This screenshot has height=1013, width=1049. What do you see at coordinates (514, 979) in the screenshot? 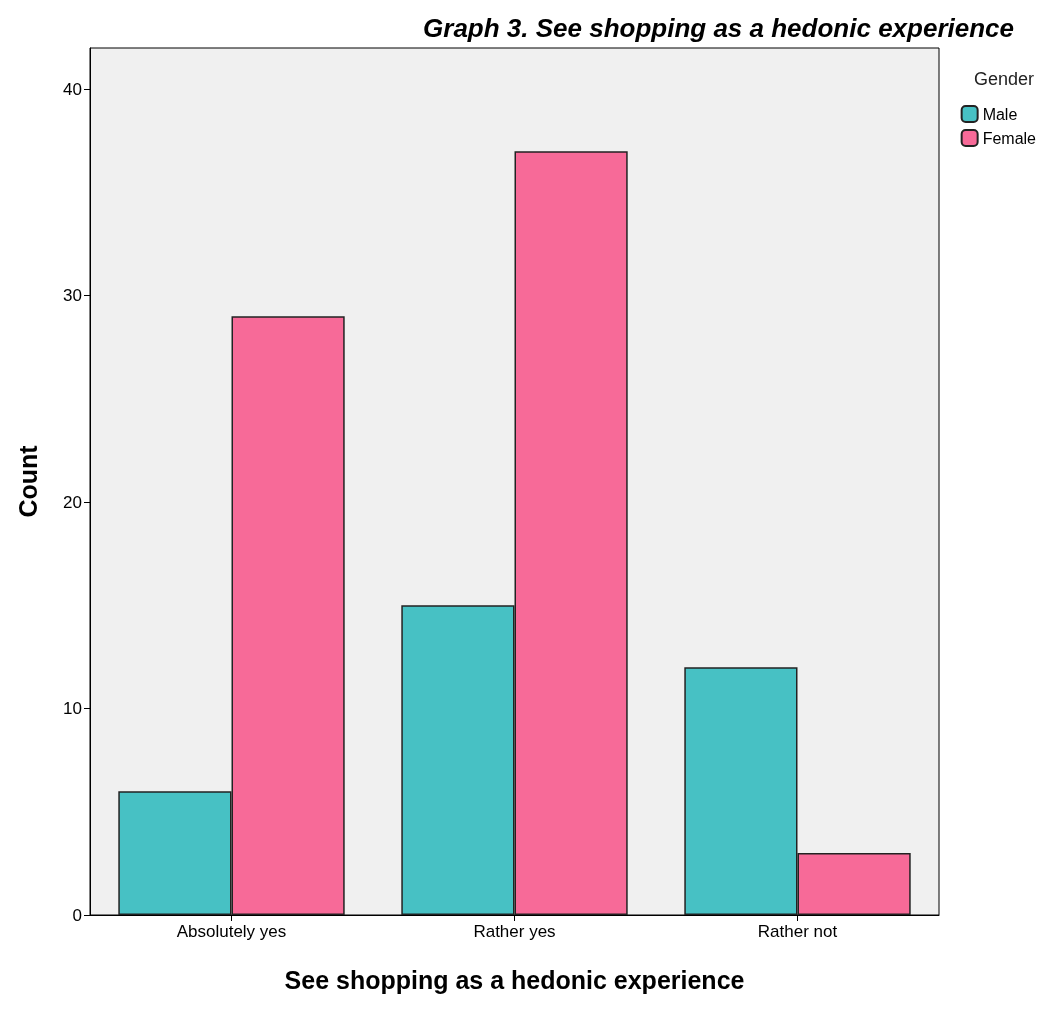
I see `x-axis-title: See shopping as a hedonic experience` at bounding box center [514, 979].